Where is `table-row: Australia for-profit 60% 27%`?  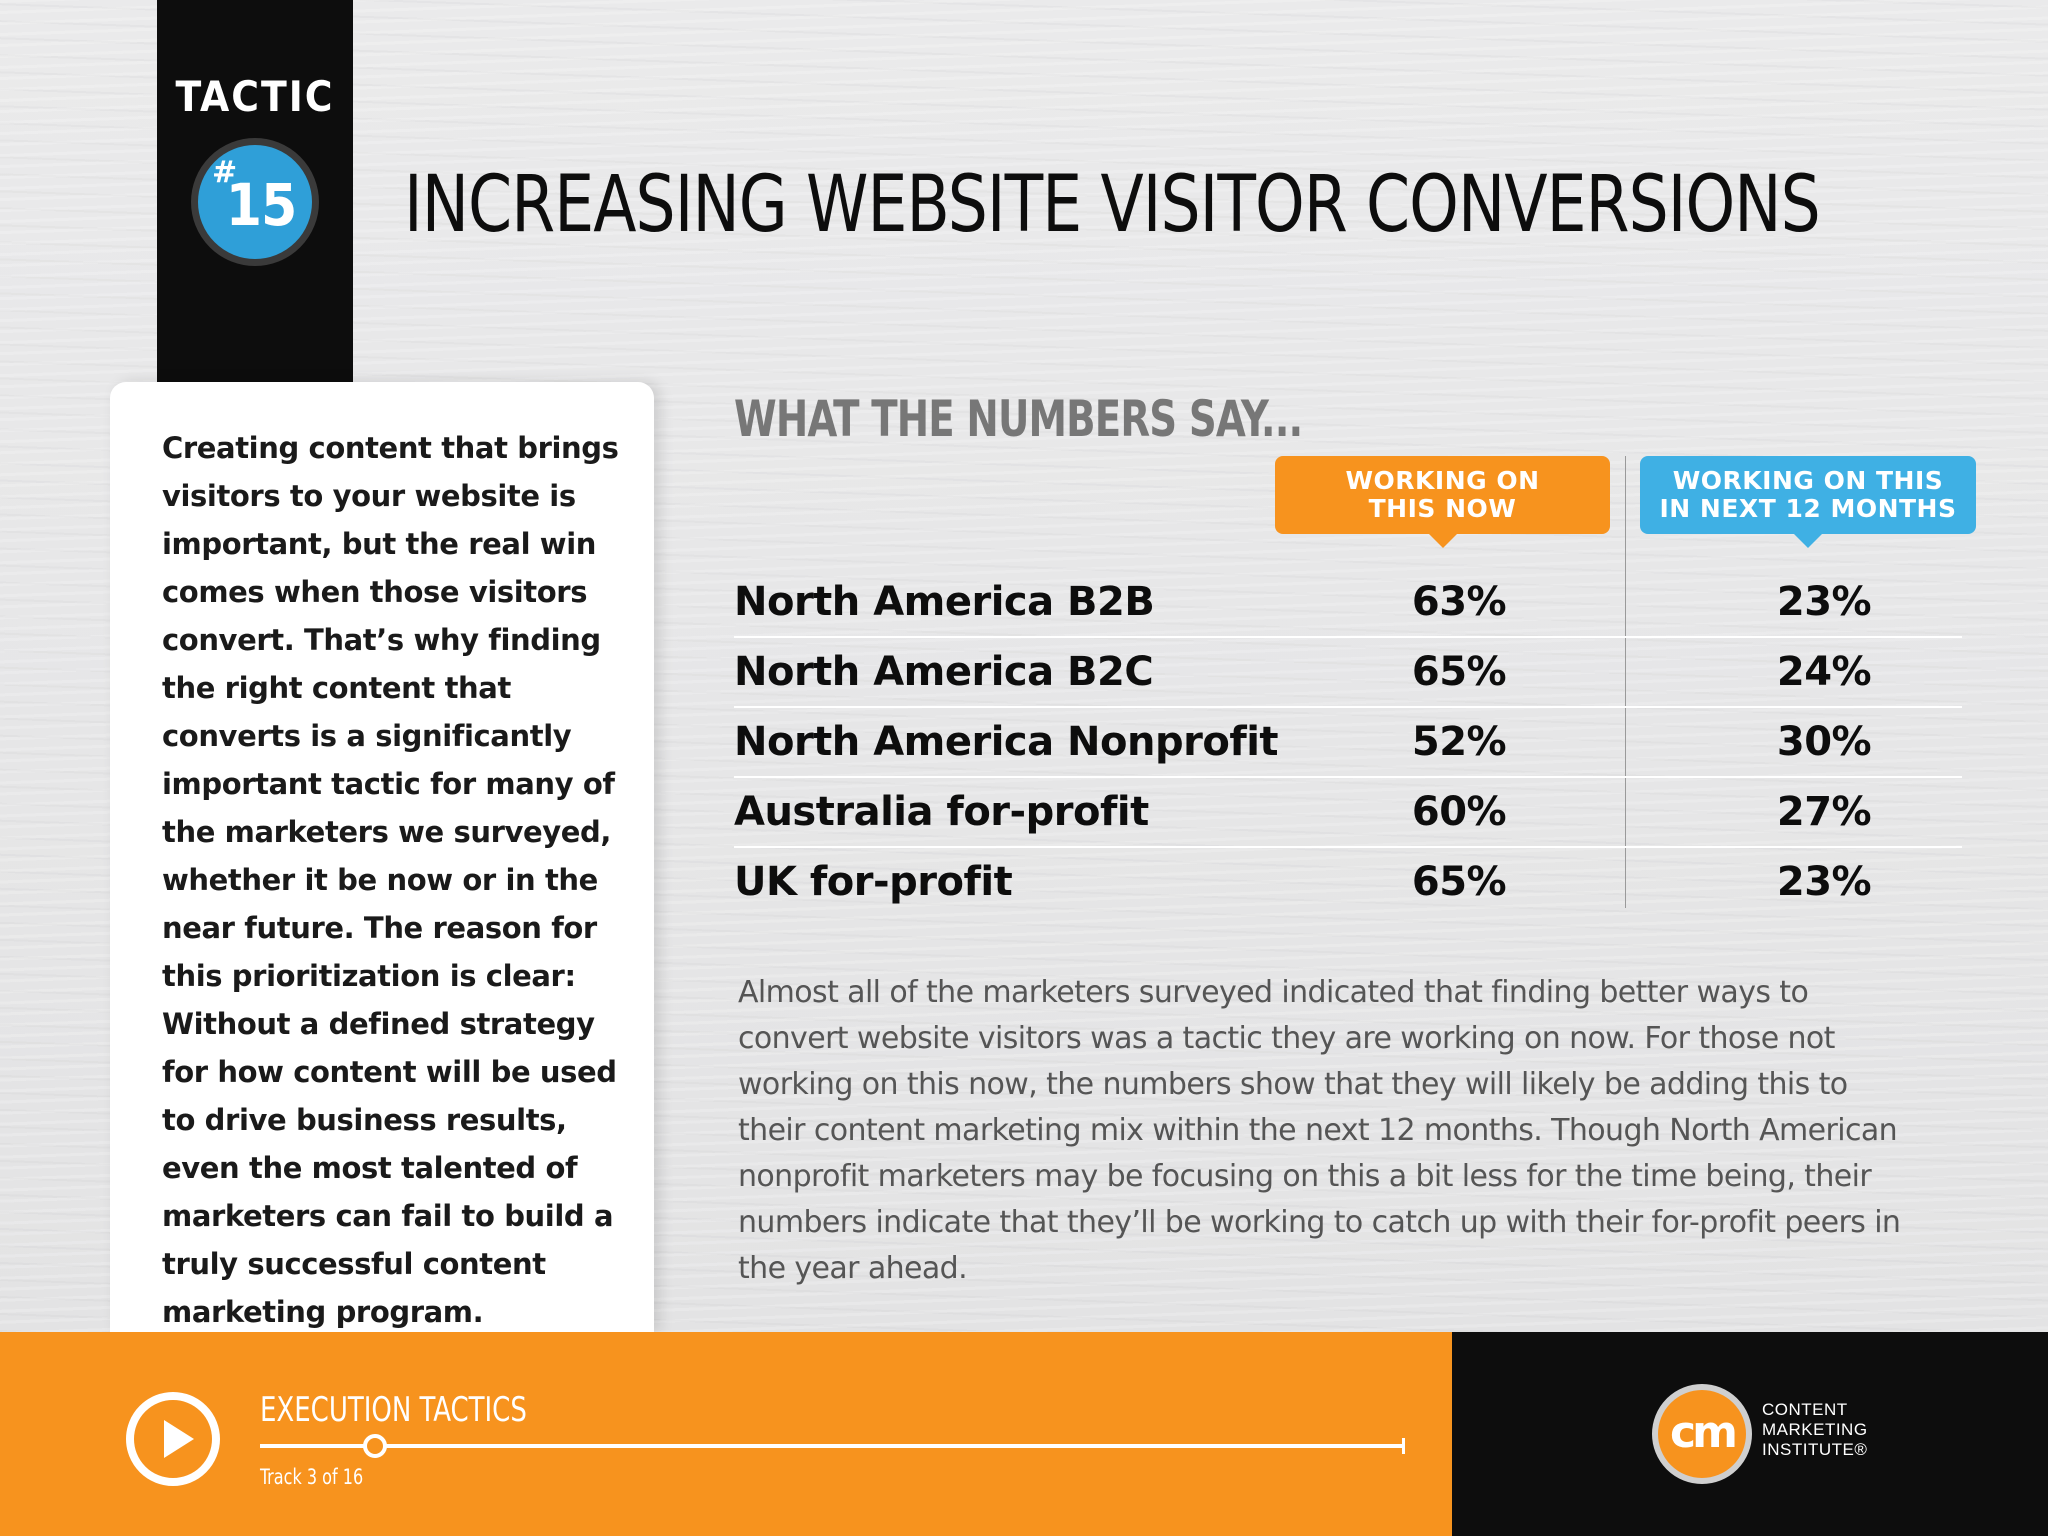 table-row: Australia for-profit 60% 27% is located at coordinates (1348, 813).